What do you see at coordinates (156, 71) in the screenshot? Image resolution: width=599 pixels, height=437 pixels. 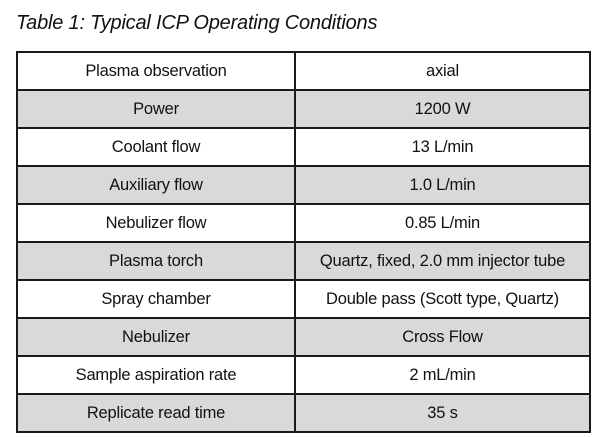 I see `parameter-label: Plasma observation` at bounding box center [156, 71].